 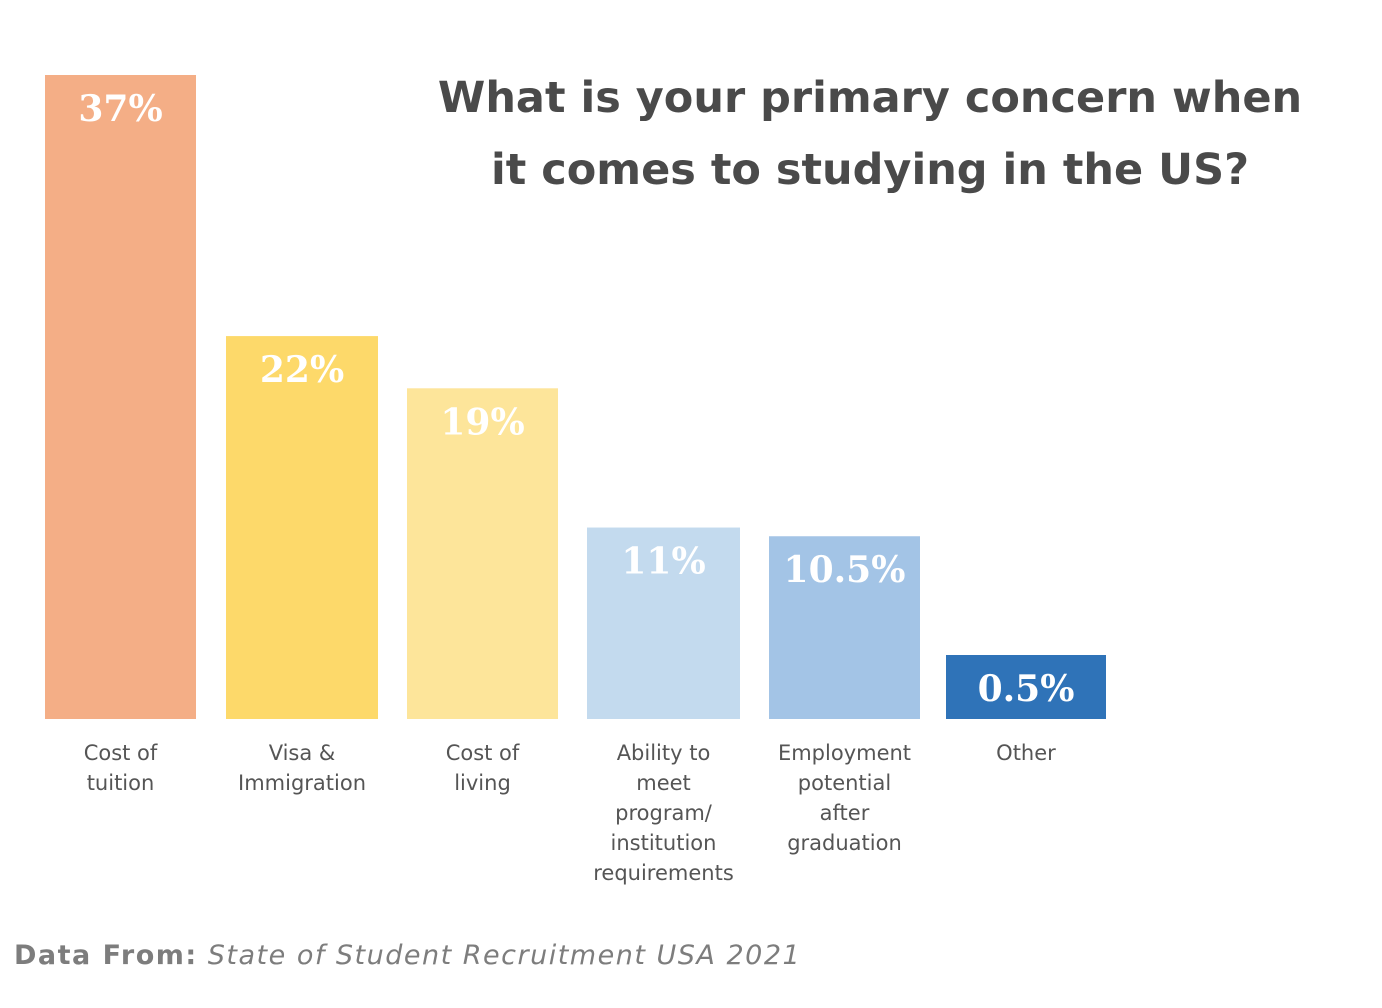 I want to click on bar-value-label-6: 0.5%, so click(x=1026, y=689).